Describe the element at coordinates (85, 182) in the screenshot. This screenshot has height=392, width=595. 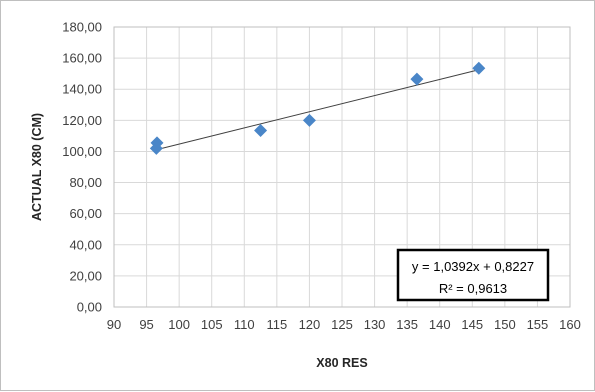
I see `y-tick-label: 80,00` at that location.